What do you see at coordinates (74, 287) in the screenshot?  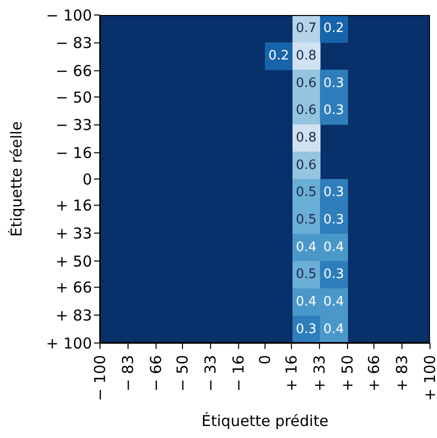 I see `y-tick-label: + 66` at bounding box center [74, 287].